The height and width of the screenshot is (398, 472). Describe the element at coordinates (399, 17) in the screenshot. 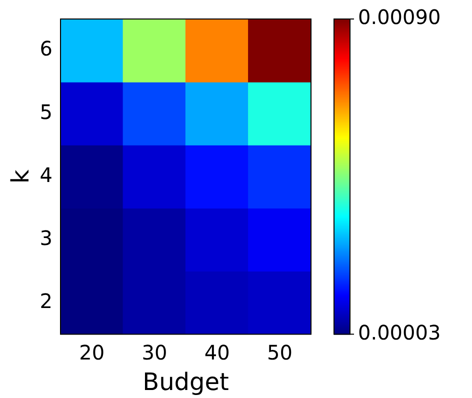

I see `color-bar-label: 0.00090` at that location.